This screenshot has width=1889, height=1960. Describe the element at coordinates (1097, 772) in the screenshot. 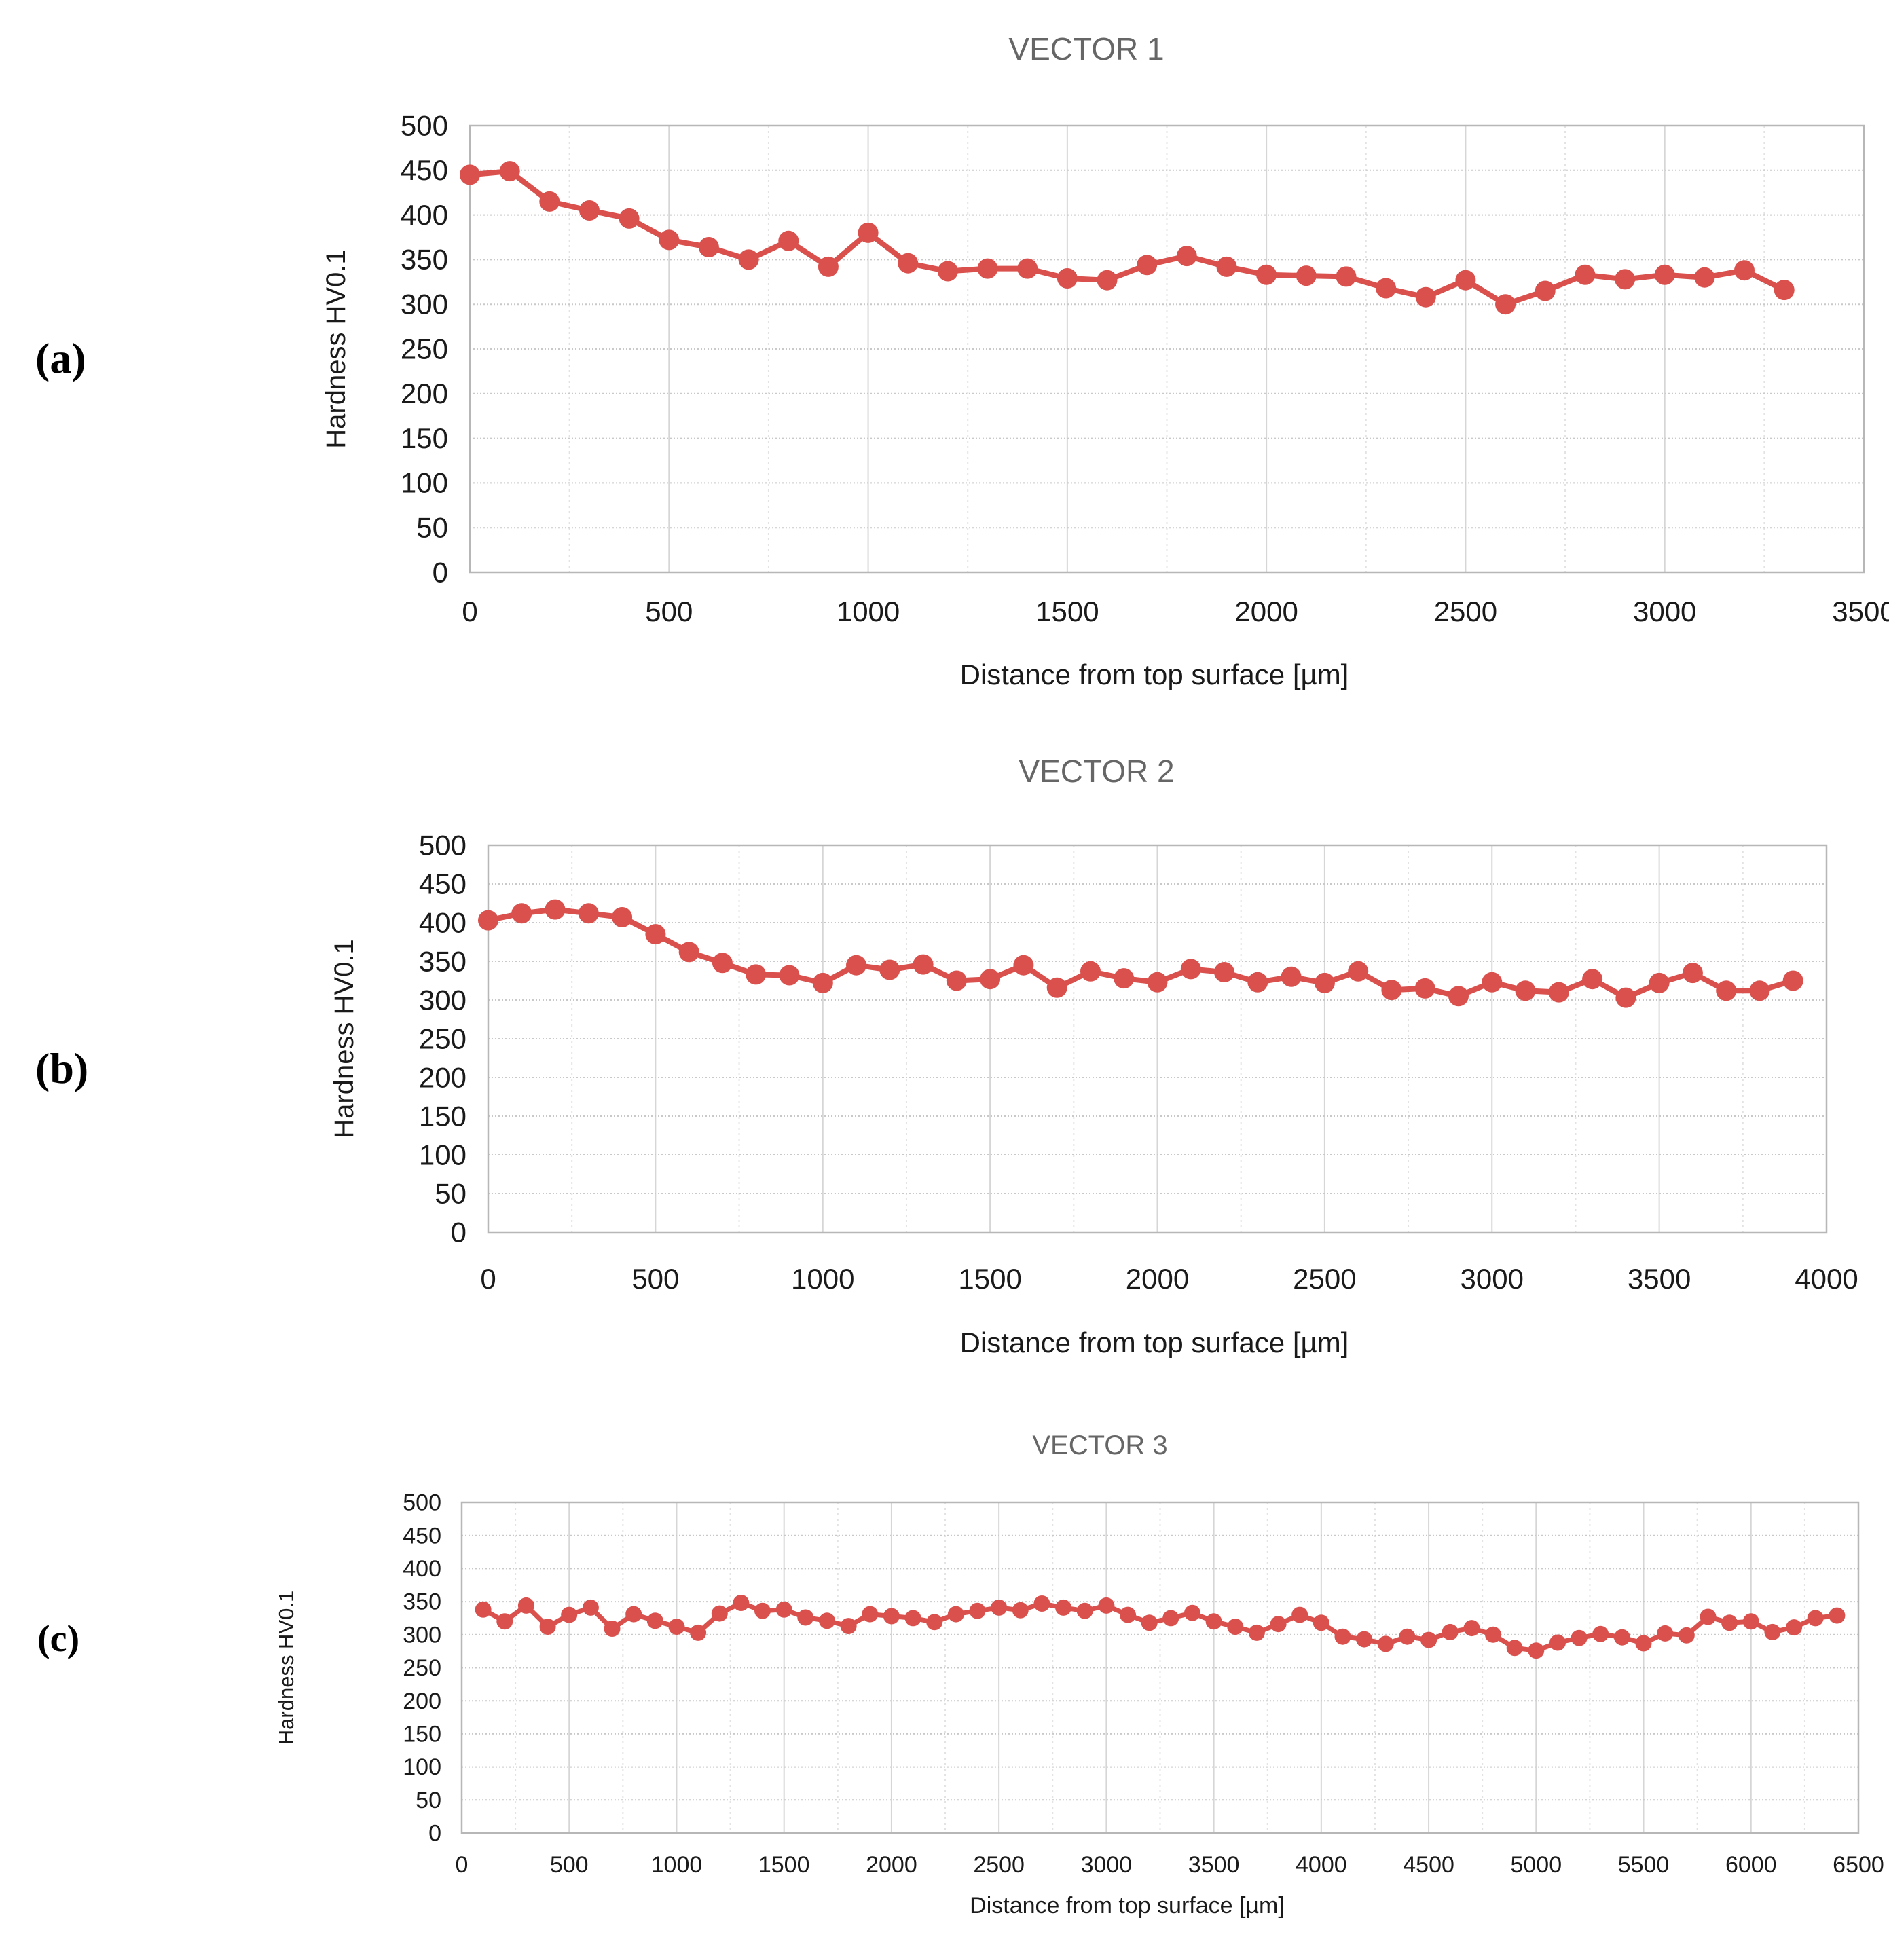

I see `chart-title: VECTOR 2` at that location.